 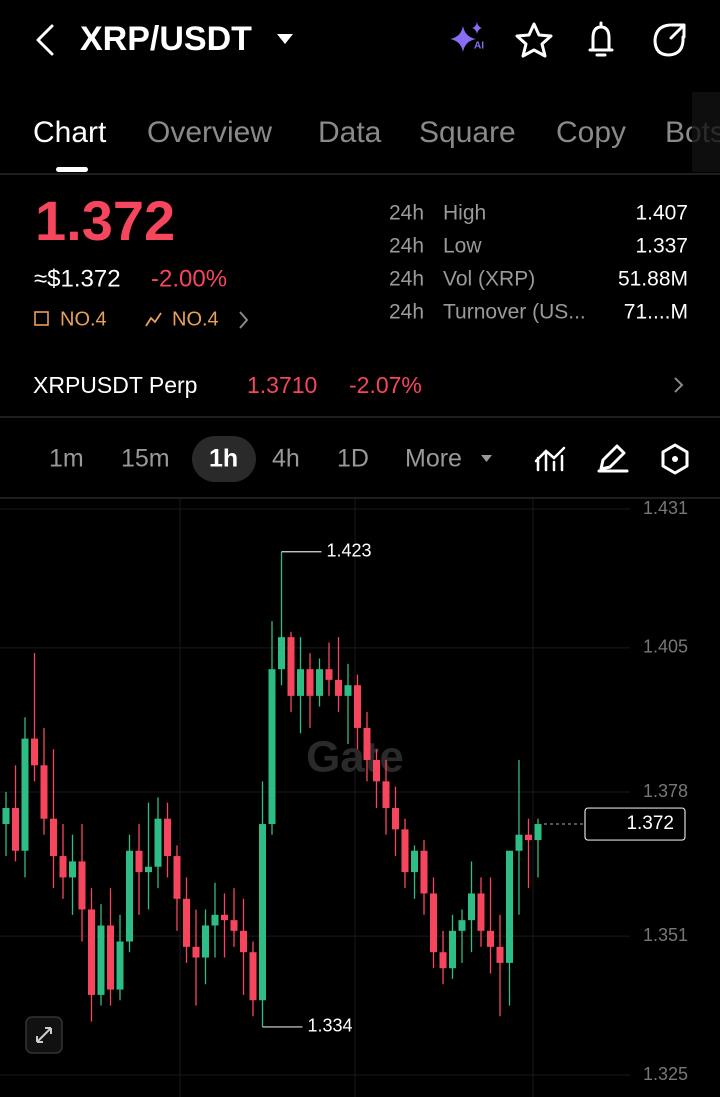 I want to click on interval: 1m, so click(x=66, y=459).